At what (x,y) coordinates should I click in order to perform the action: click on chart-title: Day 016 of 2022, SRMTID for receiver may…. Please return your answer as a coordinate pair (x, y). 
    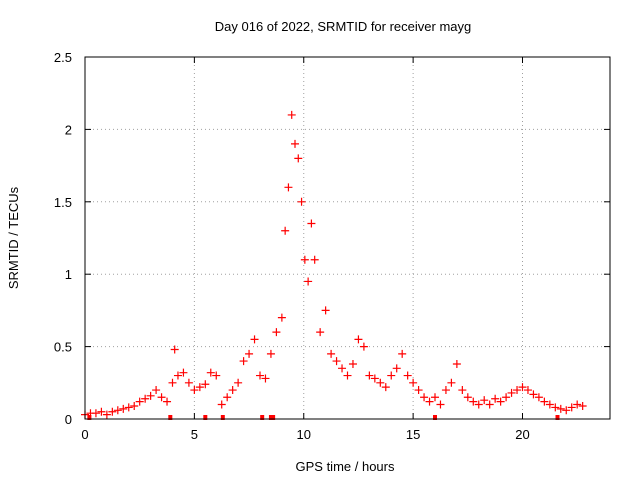
    Looking at the image, I should click on (343, 26).